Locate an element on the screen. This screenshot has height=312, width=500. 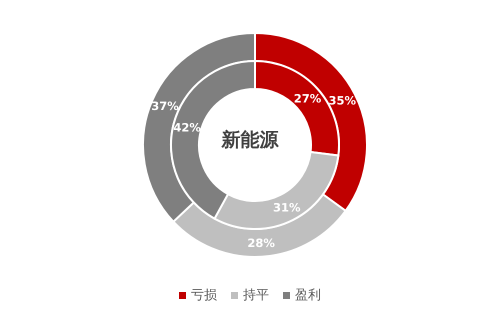
data-label: 31% is located at coordinates (287, 207).